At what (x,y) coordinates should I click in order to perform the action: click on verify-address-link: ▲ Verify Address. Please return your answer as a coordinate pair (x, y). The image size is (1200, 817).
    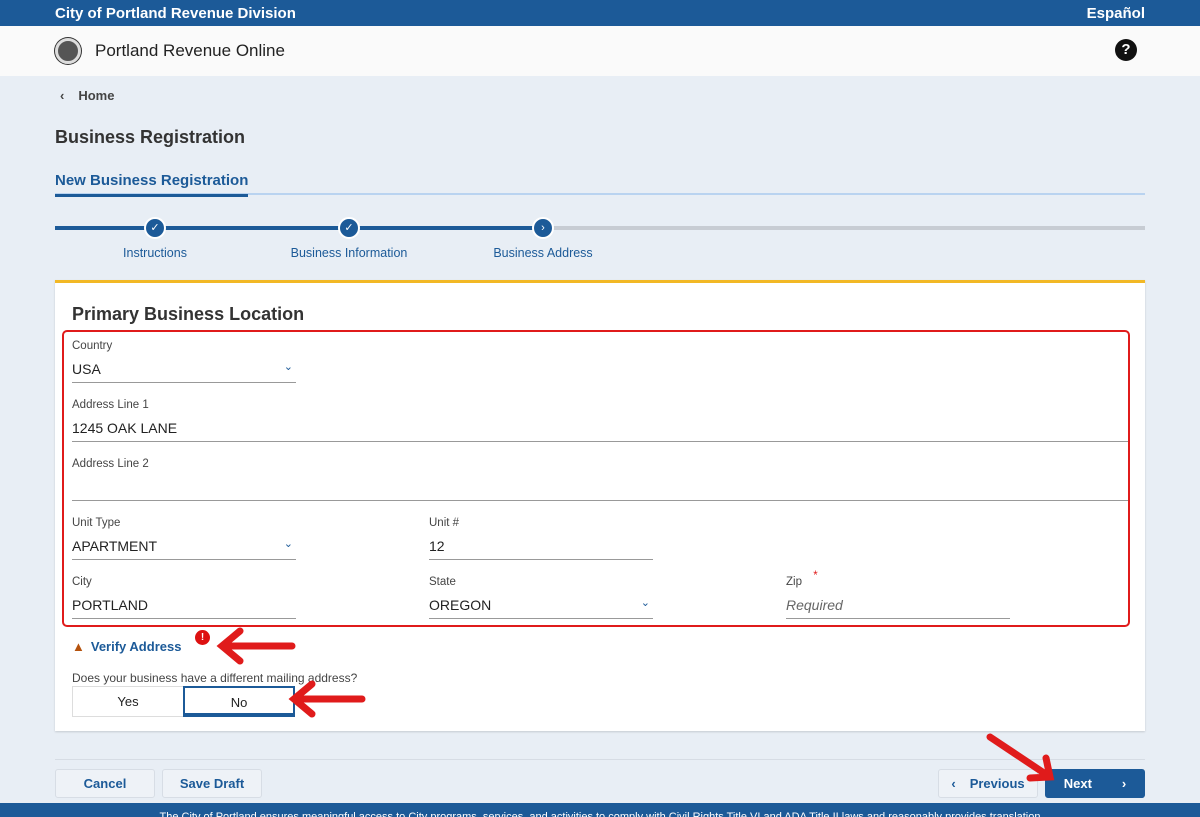
    Looking at the image, I should click on (127, 646).